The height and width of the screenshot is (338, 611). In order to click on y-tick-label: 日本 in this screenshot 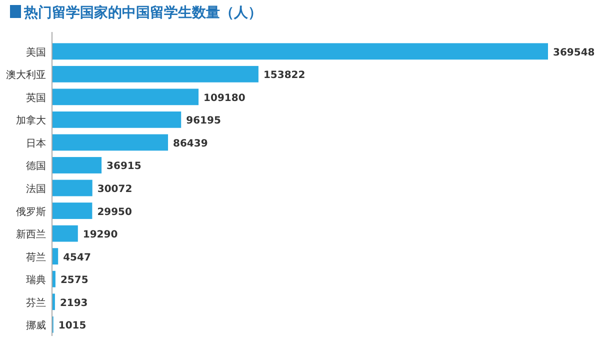, I will do `click(36, 143)`.